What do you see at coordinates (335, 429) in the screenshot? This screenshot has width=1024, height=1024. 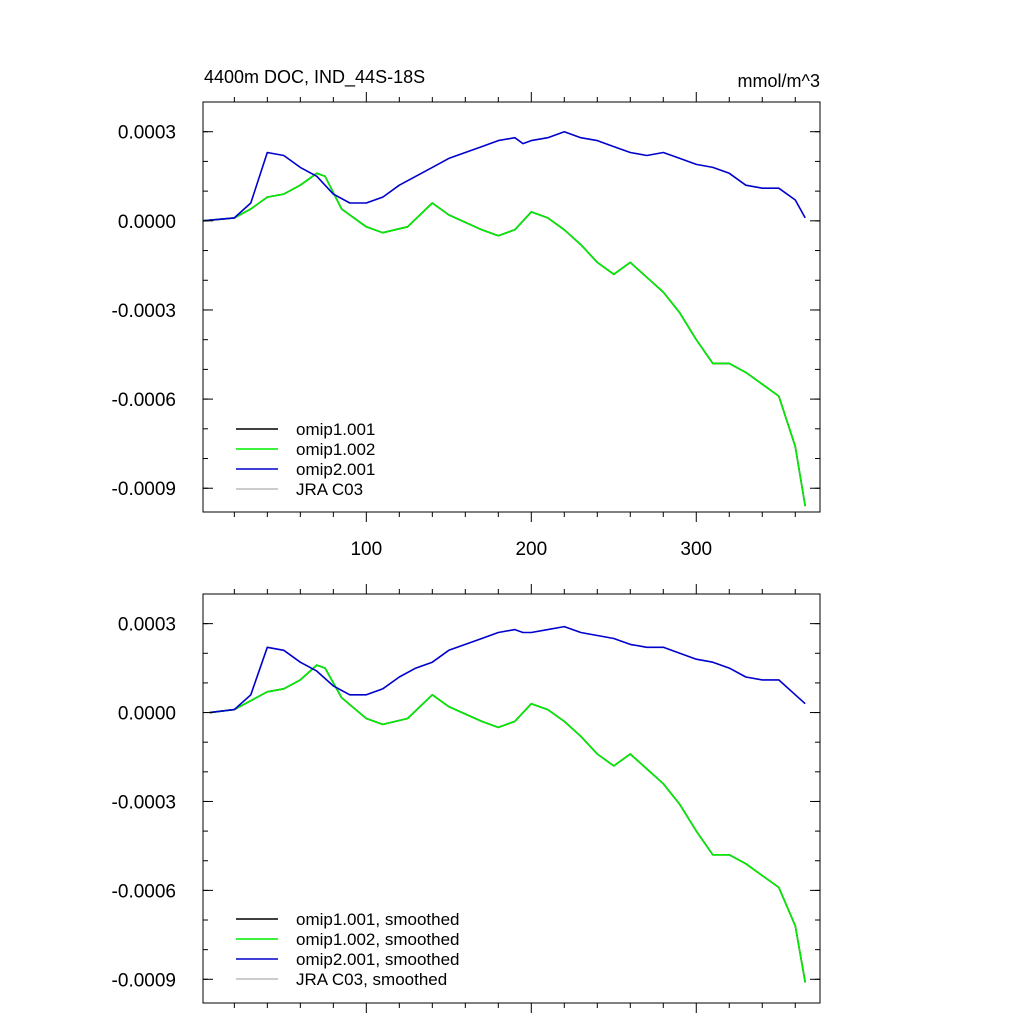 I see `legend-label-0: omip1.001` at bounding box center [335, 429].